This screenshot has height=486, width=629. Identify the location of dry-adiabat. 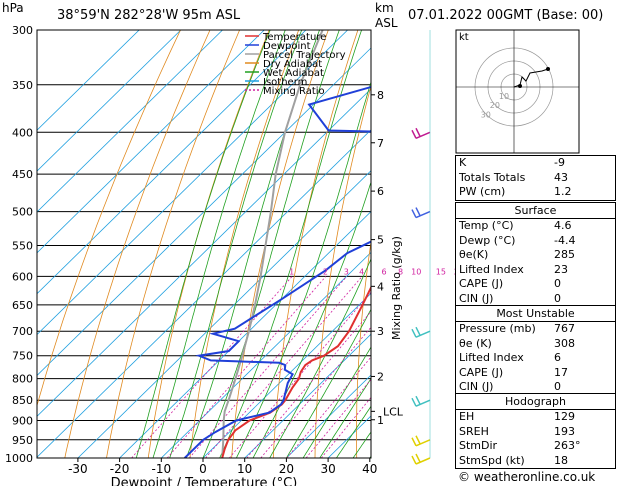
(422, 244).